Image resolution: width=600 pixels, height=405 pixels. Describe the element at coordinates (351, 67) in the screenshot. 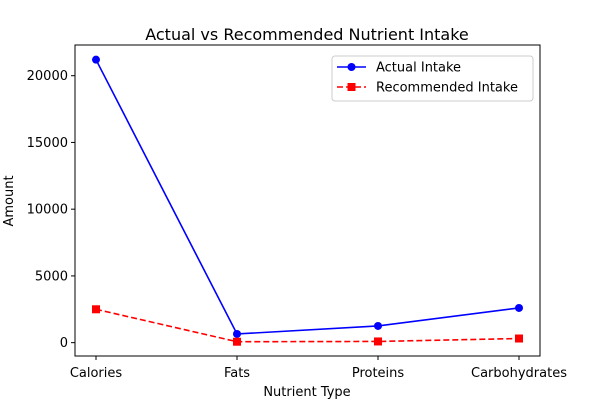

I see `legend-marker-actual-intake` at that location.